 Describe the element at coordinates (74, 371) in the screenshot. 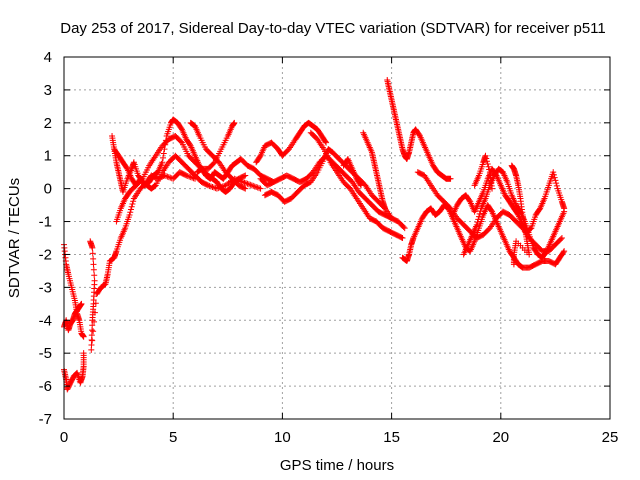

I see `series-sat-c` at that location.